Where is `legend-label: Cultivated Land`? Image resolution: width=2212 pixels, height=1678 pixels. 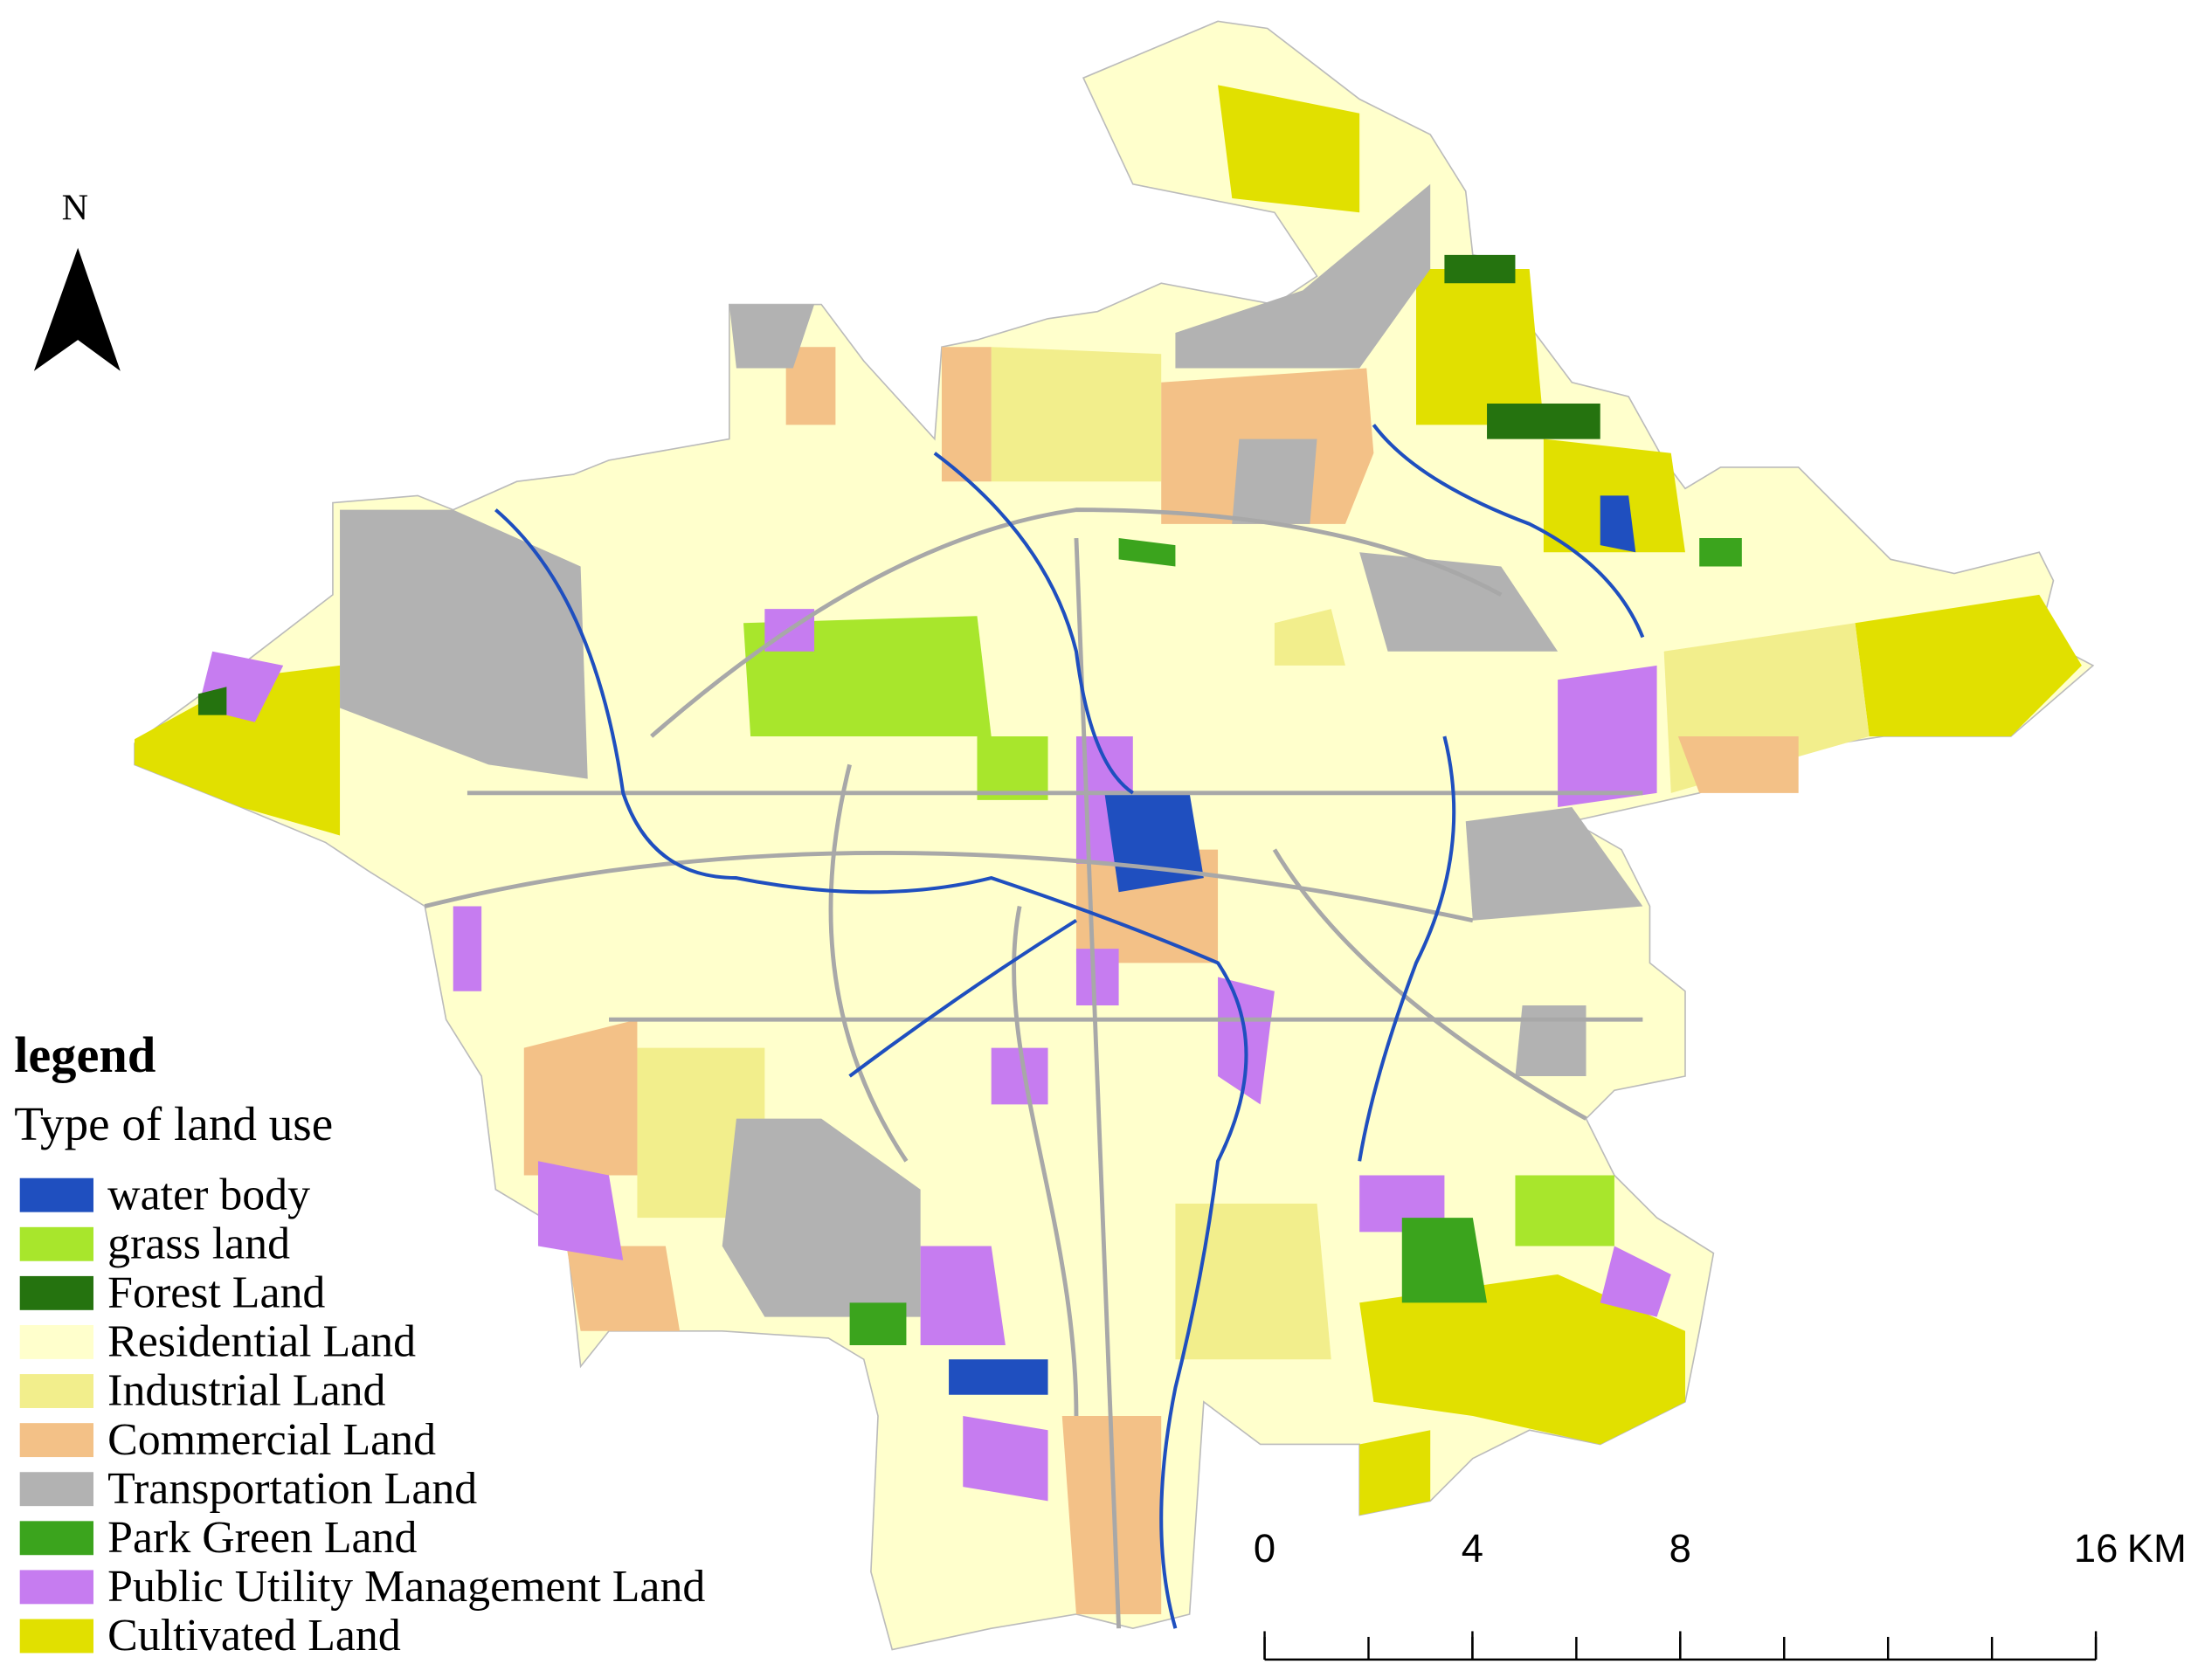
legend-label: Cultivated Land is located at coordinates (254, 1636).